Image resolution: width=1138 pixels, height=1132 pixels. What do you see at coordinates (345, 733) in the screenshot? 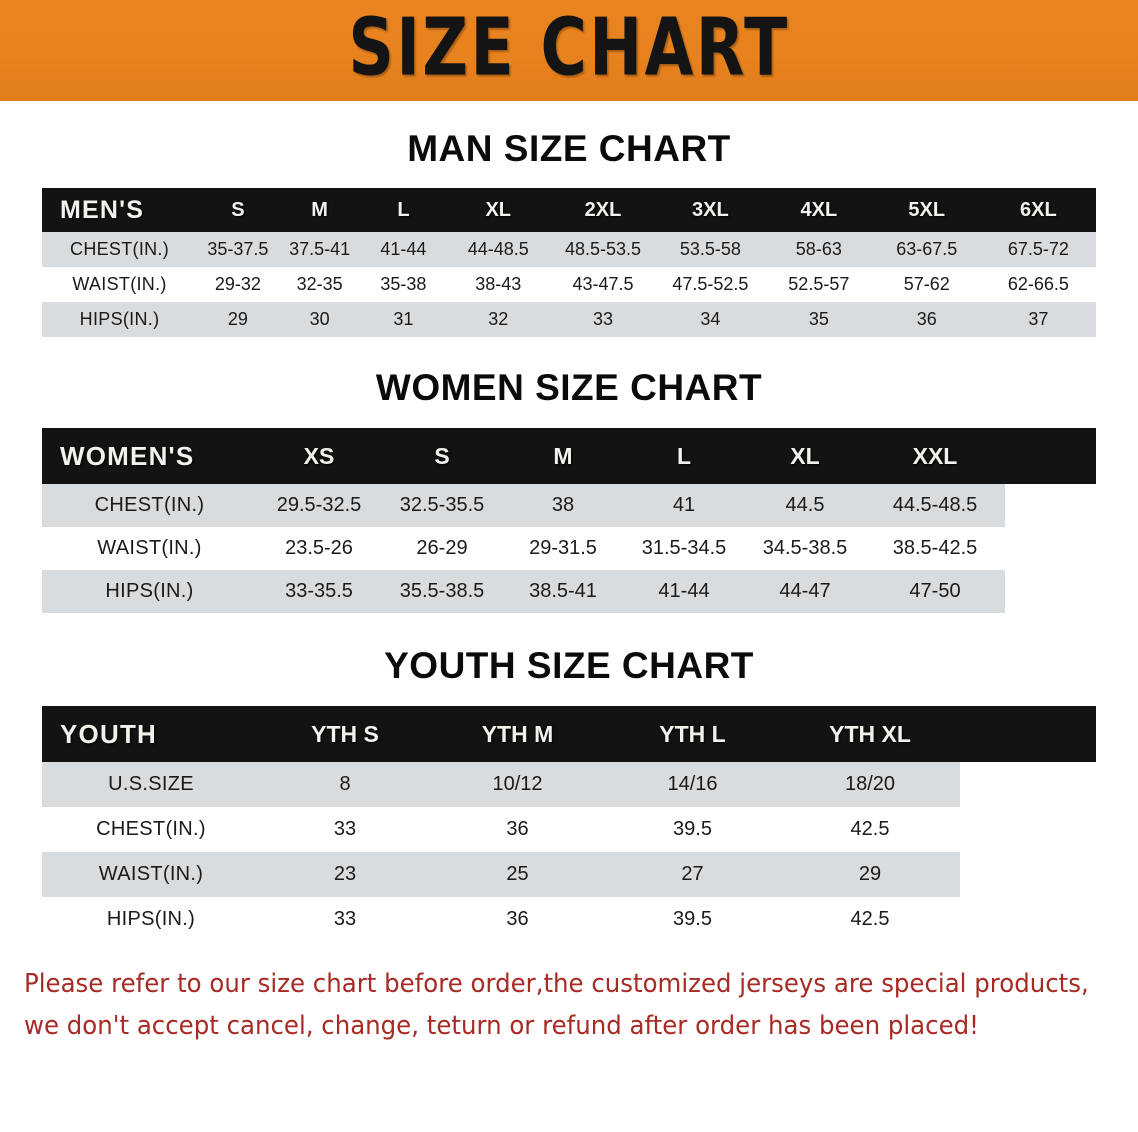
I see `youth-header-col-s: YTH S` at bounding box center [345, 733].